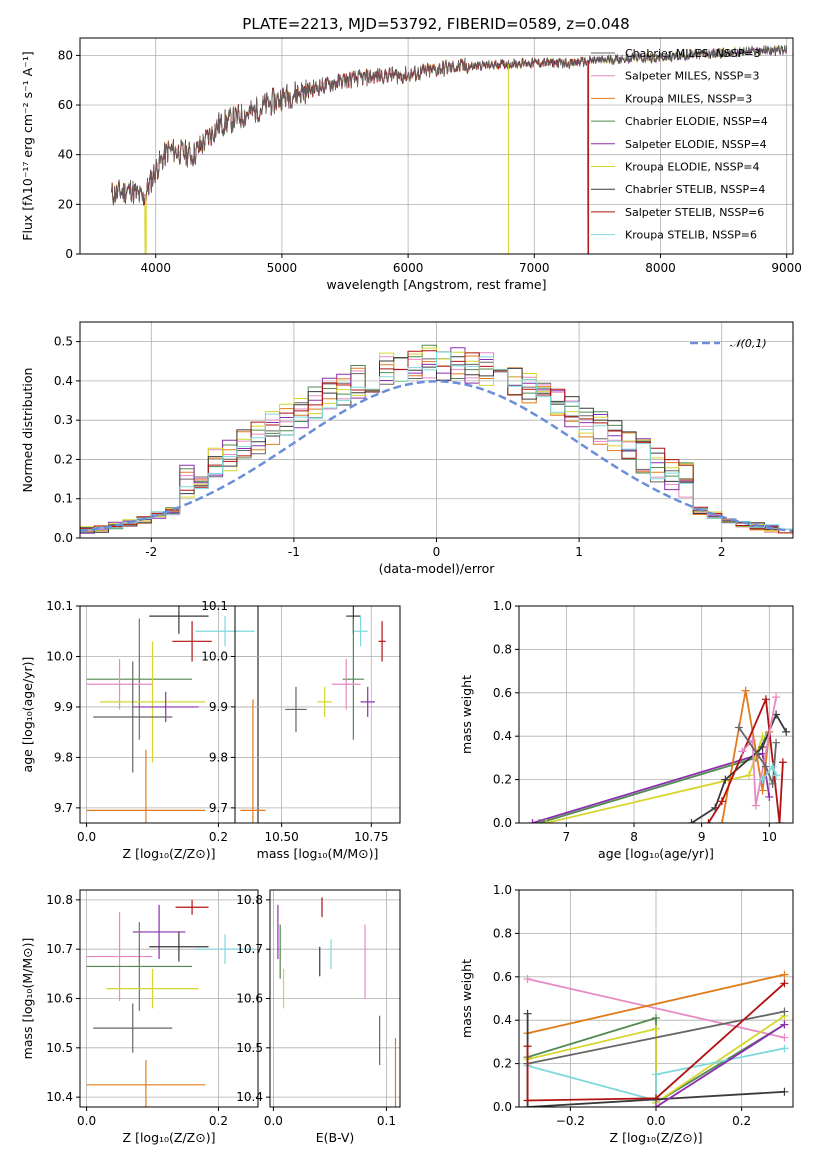 The height and width of the screenshot is (1174, 819). Describe the element at coordinates (386, 1121) in the screenshot. I see `x-tick-label: 0.1` at that location.